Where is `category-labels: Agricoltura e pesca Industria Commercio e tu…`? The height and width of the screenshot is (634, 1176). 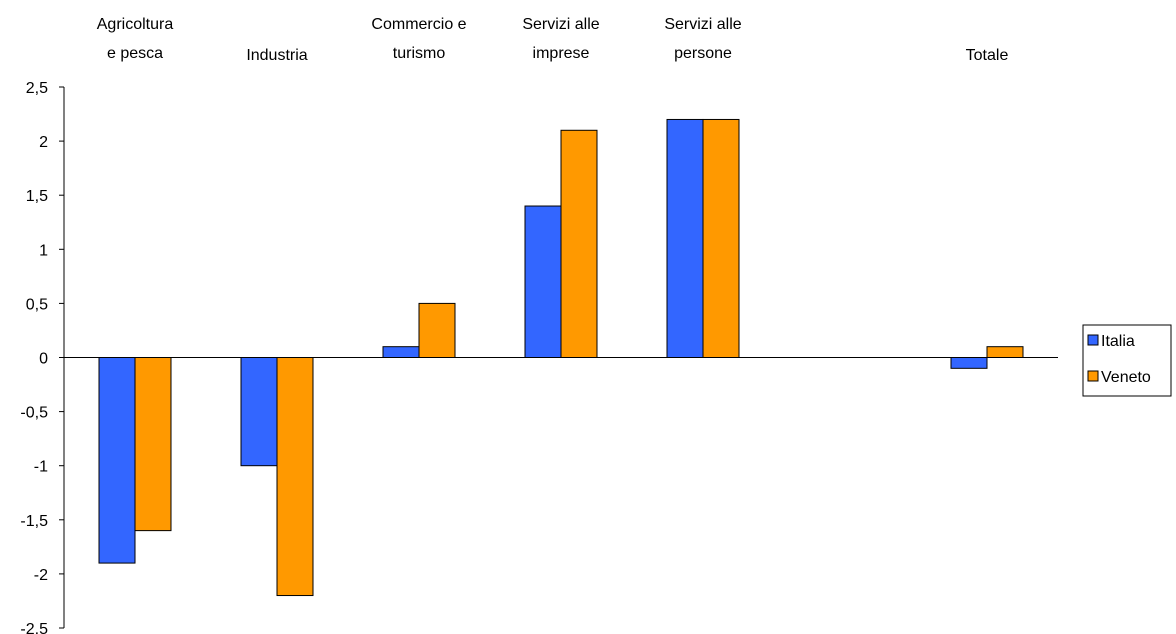 category-labels: Agricoltura e pesca Industria Commercio e tu… is located at coordinates (553, 40).